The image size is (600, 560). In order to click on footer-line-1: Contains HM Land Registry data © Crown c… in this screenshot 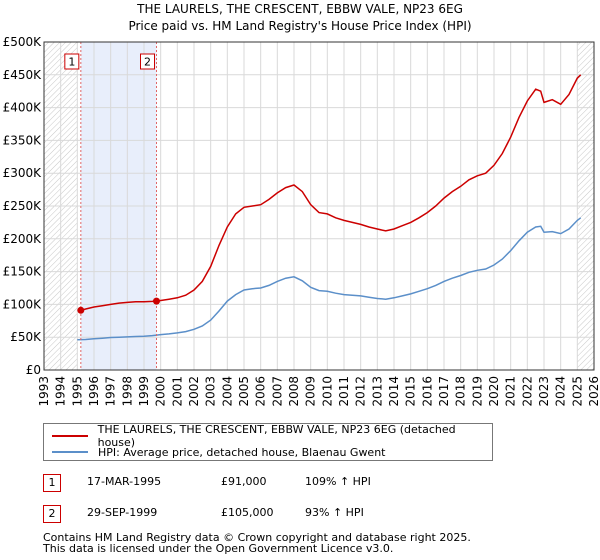, I will do `click(257, 537)`.